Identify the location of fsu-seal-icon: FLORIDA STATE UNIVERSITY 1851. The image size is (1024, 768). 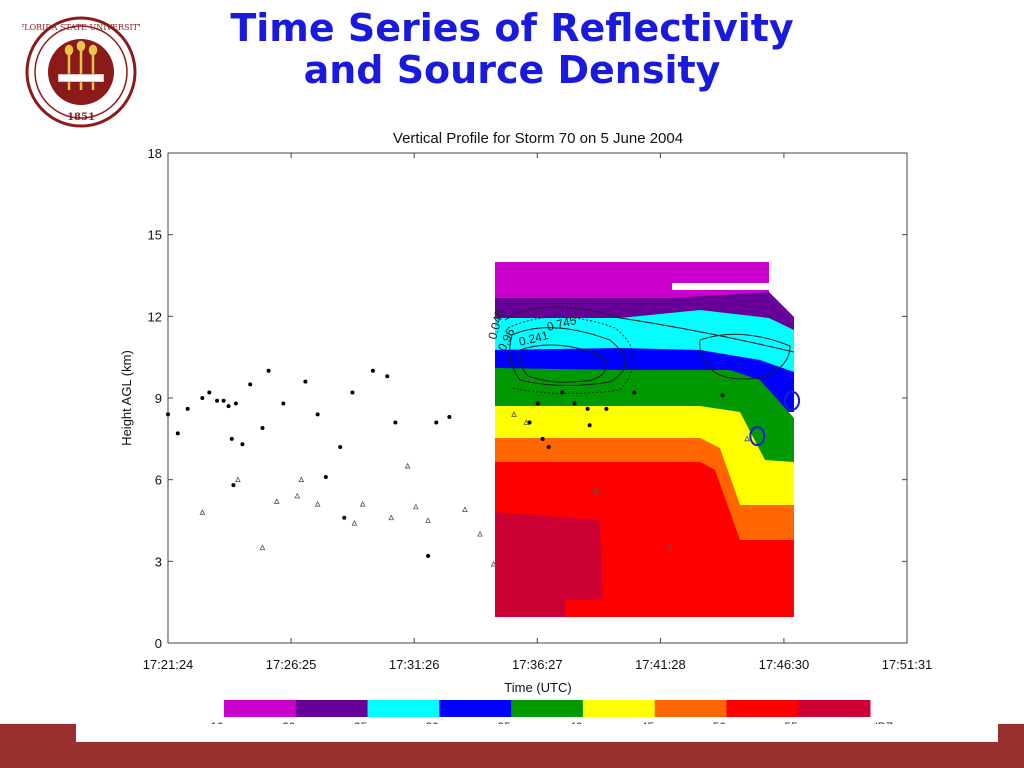
(81, 72).